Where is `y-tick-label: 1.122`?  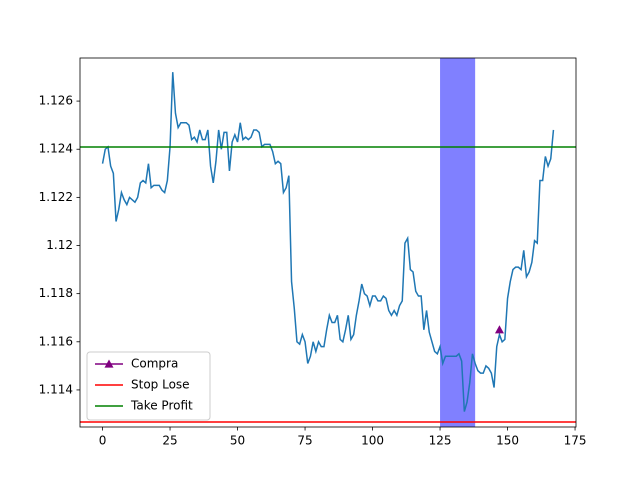 y-tick-label: 1.122 is located at coordinates (56, 197).